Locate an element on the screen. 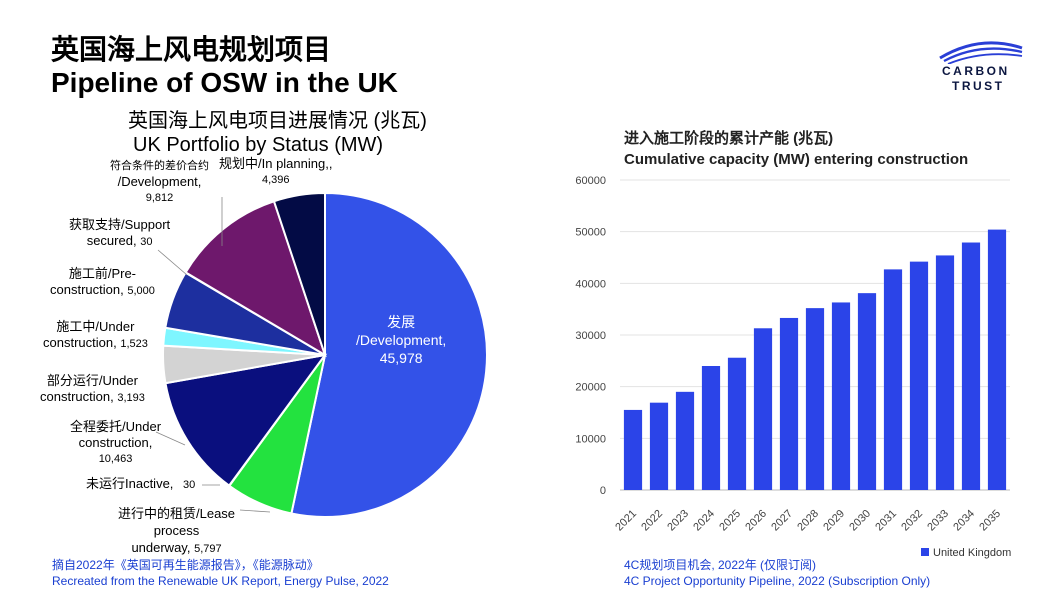  pie-label-development-value: 45,978 is located at coordinates (401, 358).